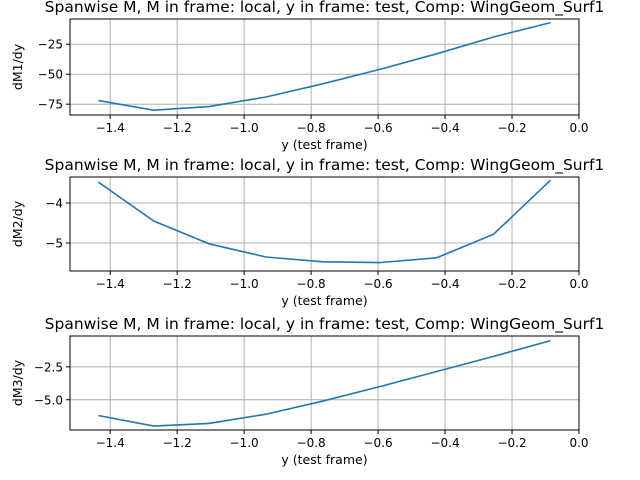  What do you see at coordinates (54, 204) in the screenshot?
I see `y-tick-label: −4` at bounding box center [54, 204].